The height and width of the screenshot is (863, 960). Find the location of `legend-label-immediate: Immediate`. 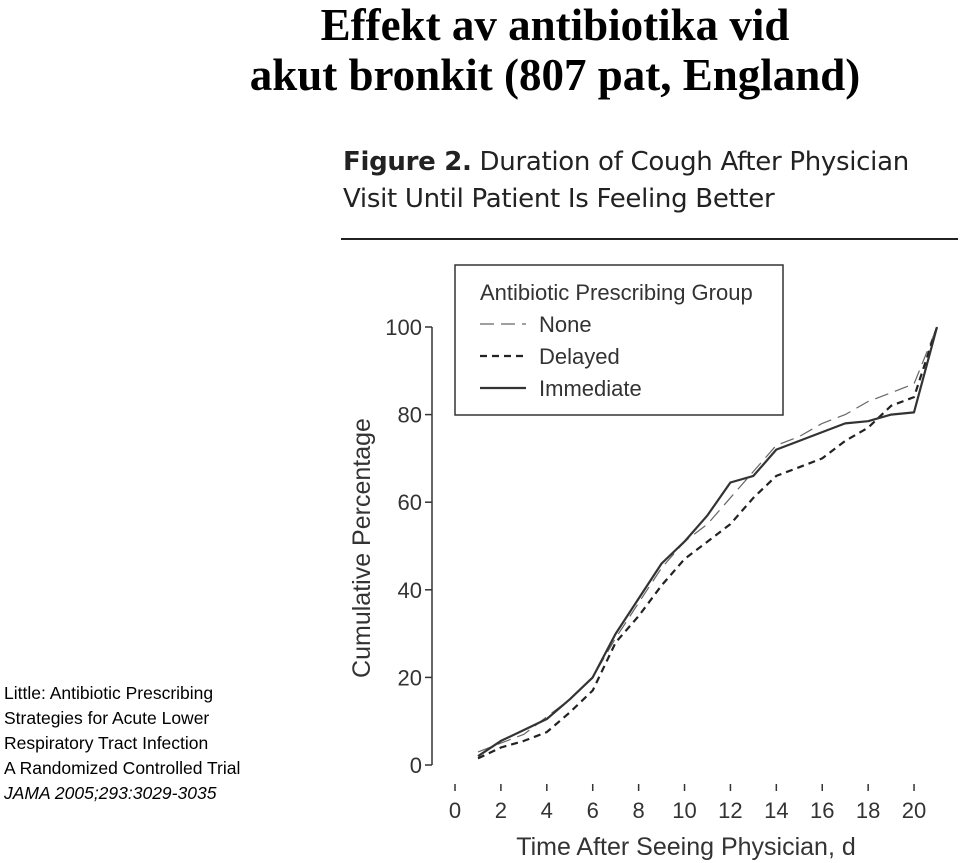

legend-label-immediate: Immediate is located at coordinates (590, 388).